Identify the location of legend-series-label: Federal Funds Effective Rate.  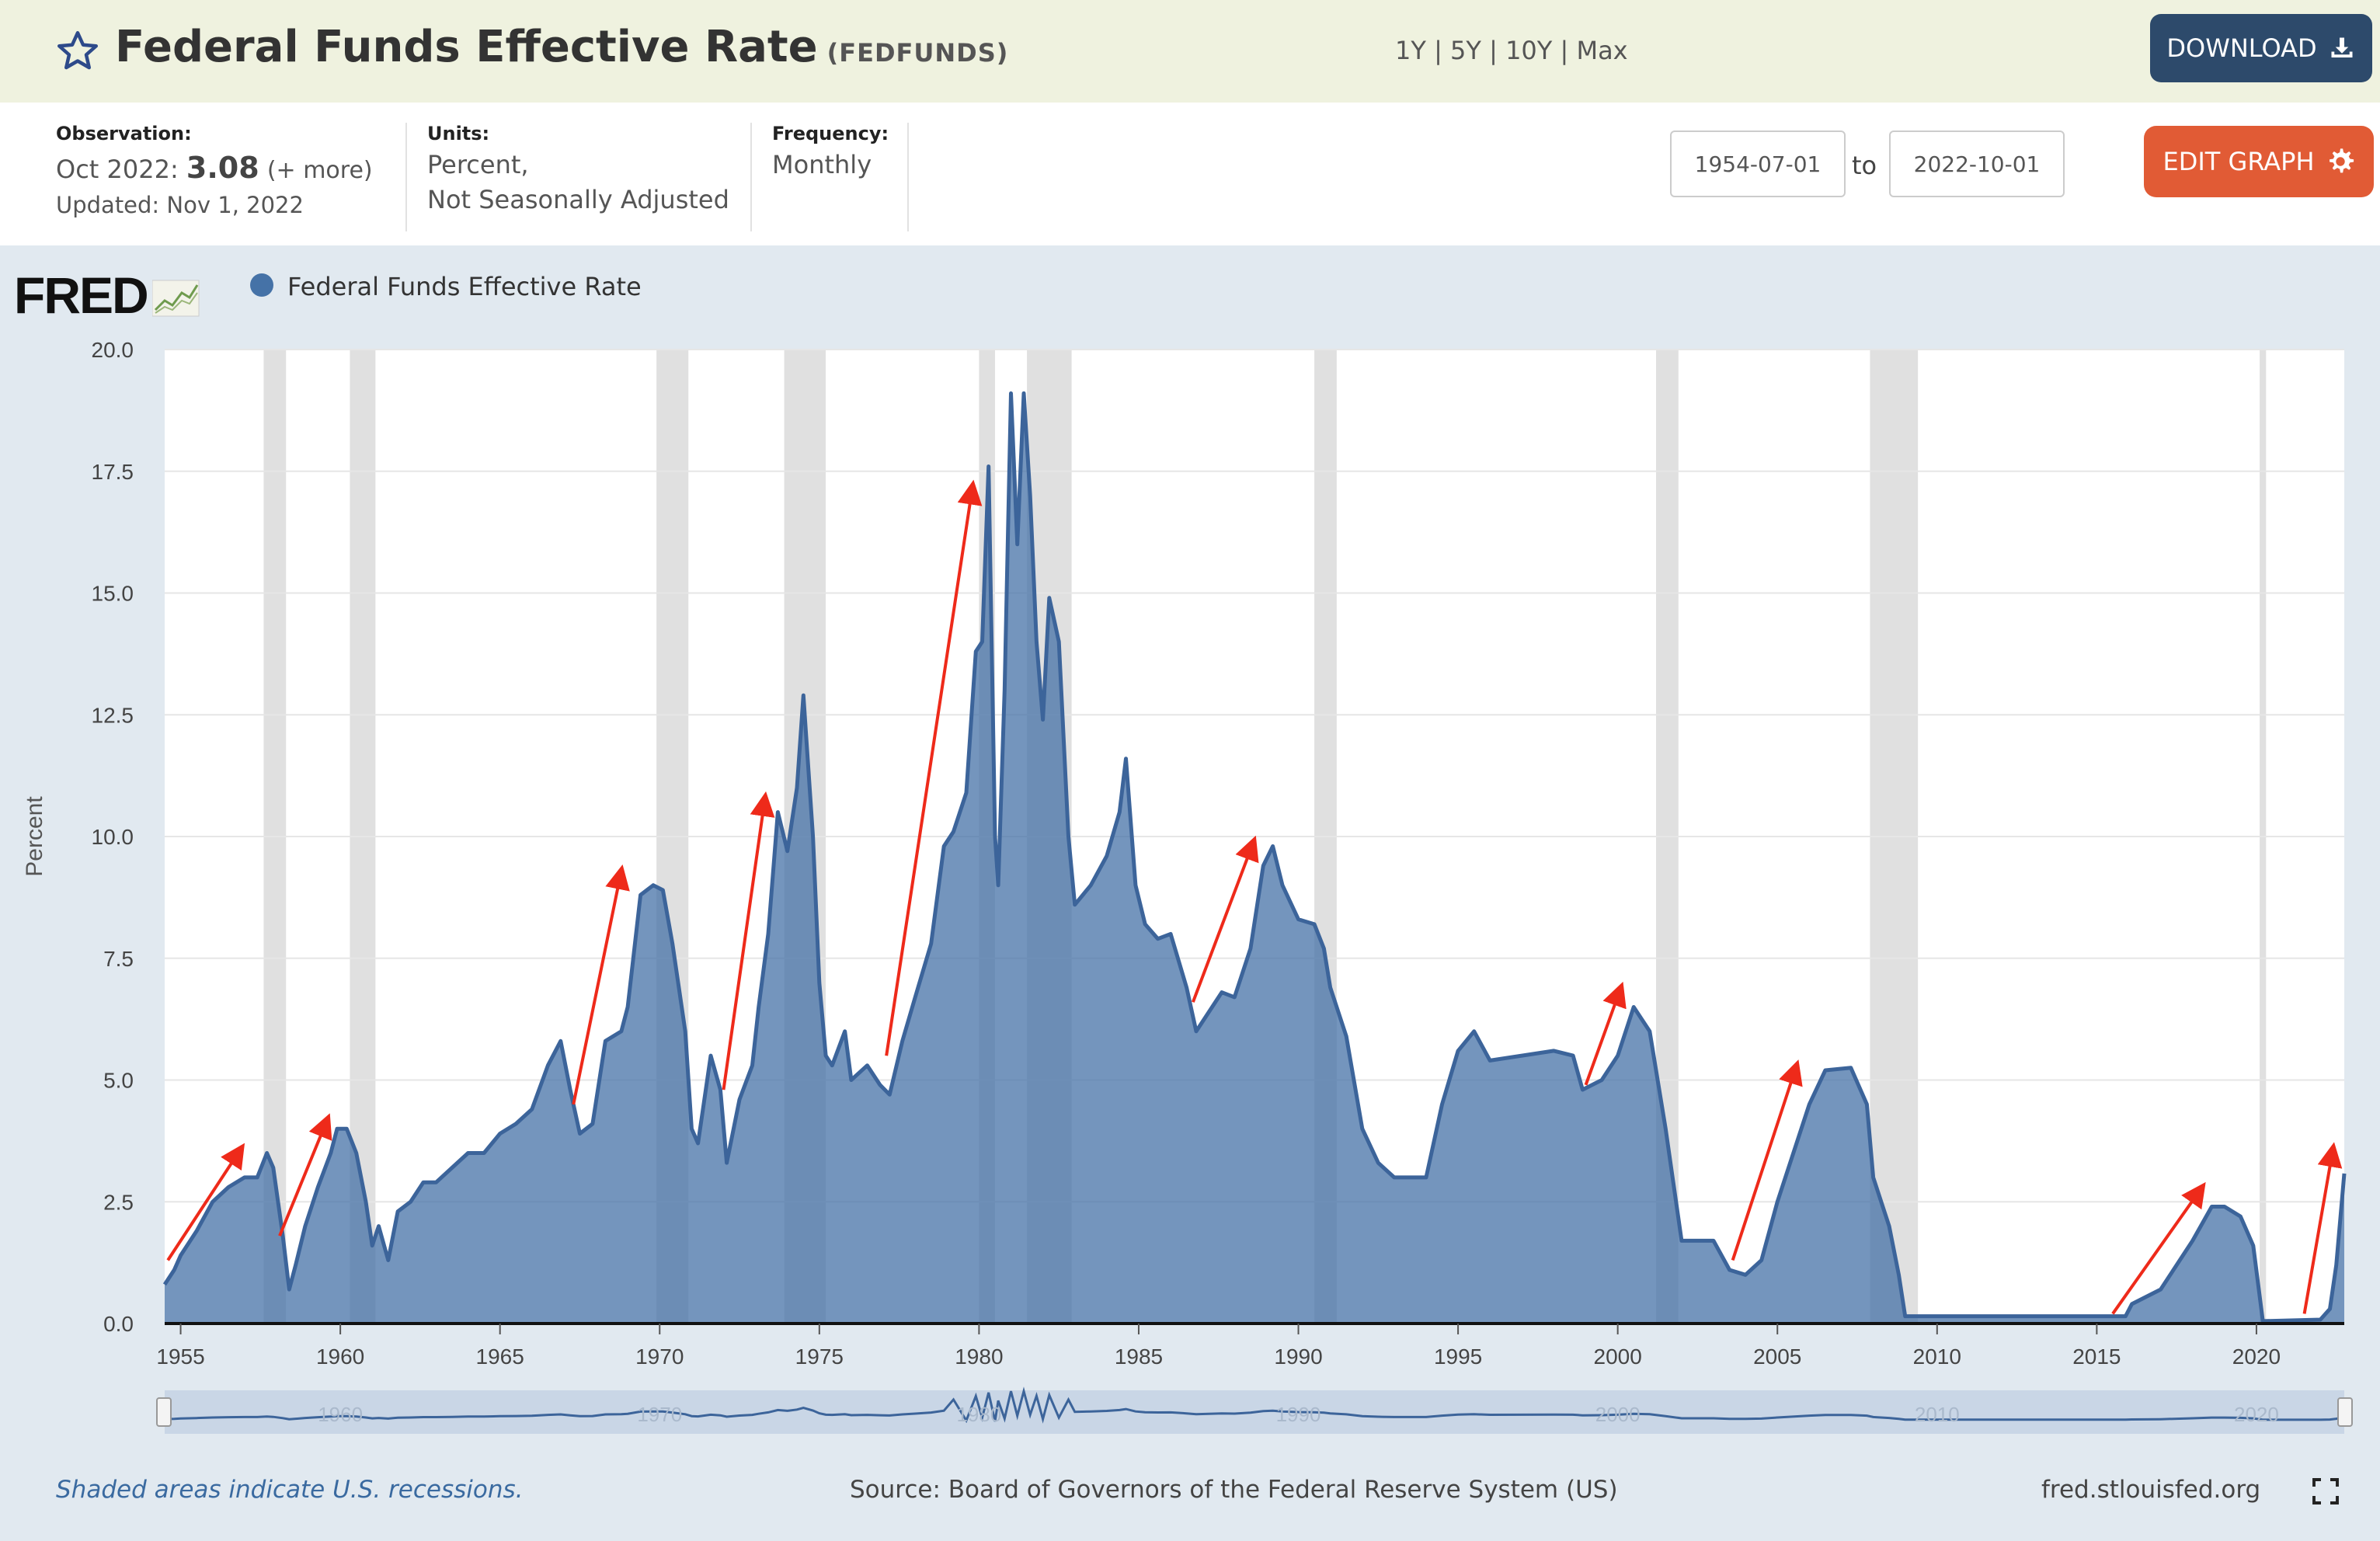
(465, 286).